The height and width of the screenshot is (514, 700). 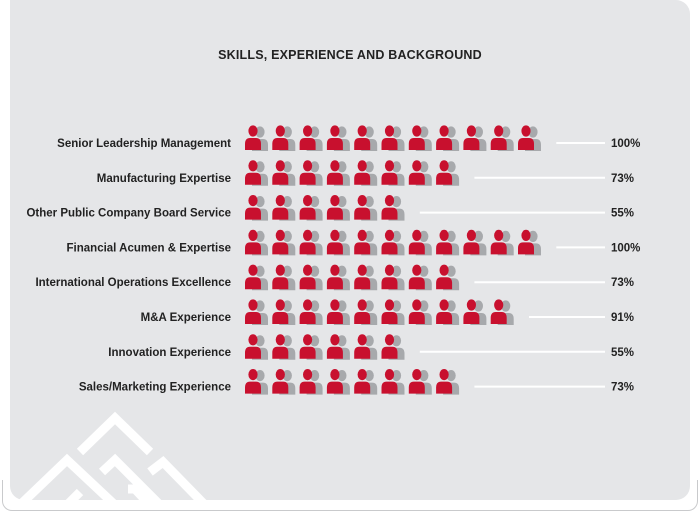 I want to click on chart-row: Senior Leadership Management 100%, so click(x=348, y=138).